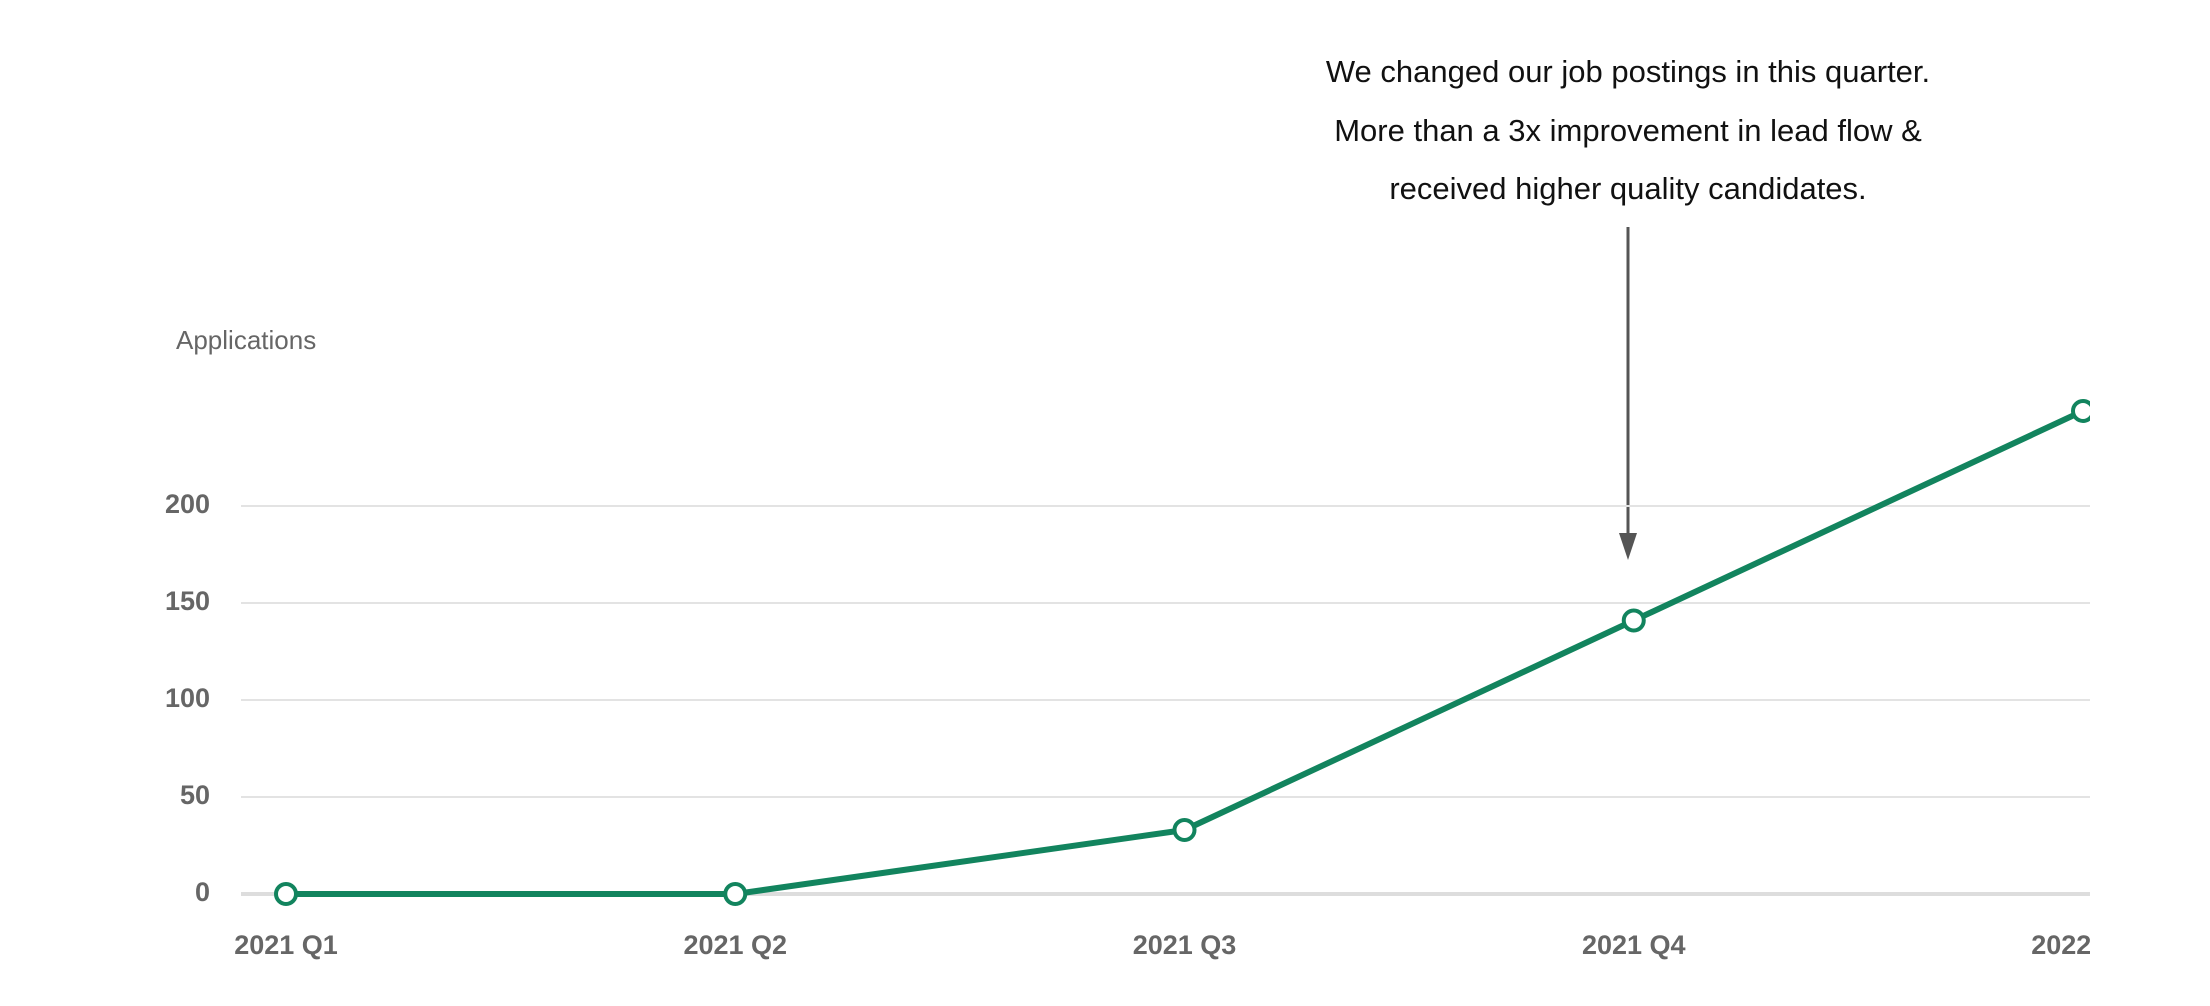  What do you see at coordinates (735, 945) in the screenshot?
I see `x-tick-label: 2021 Q2` at bounding box center [735, 945].